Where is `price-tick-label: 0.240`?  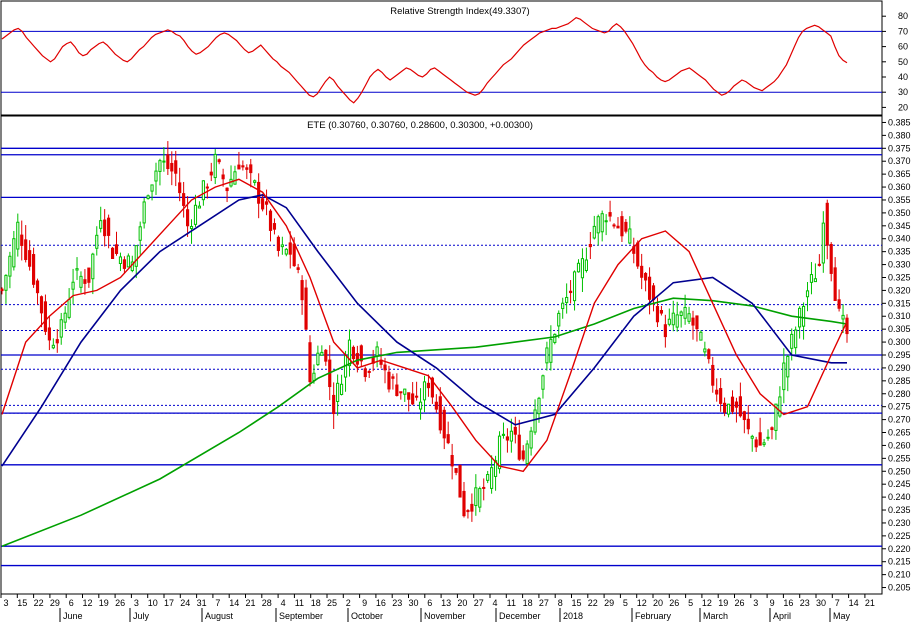
price-tick-label: 0.240 is located at coordinates (899, 497).